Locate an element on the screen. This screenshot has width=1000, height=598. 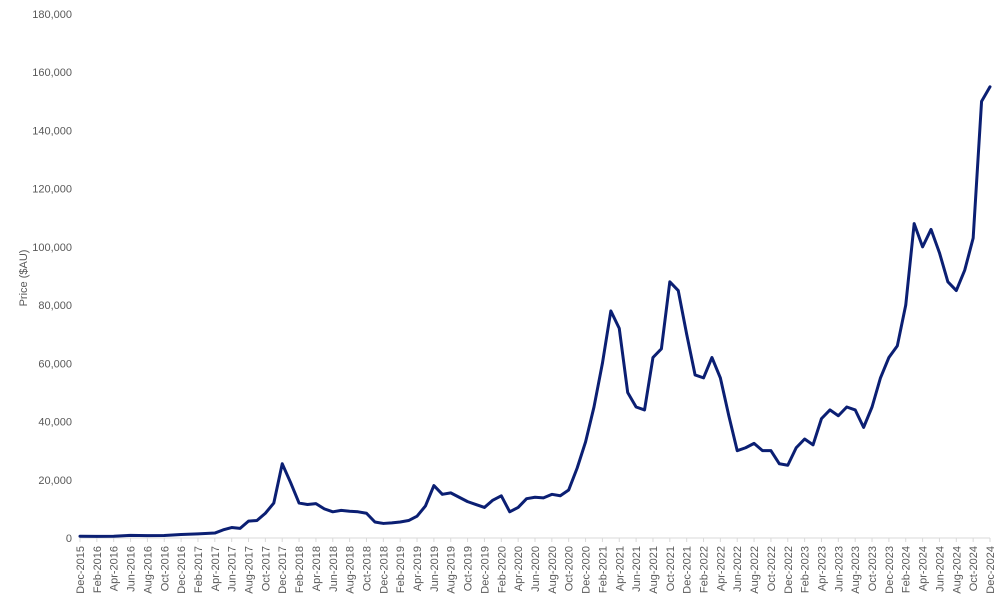
y-tick-label: 180,000 is located at coordinates (52, 15).